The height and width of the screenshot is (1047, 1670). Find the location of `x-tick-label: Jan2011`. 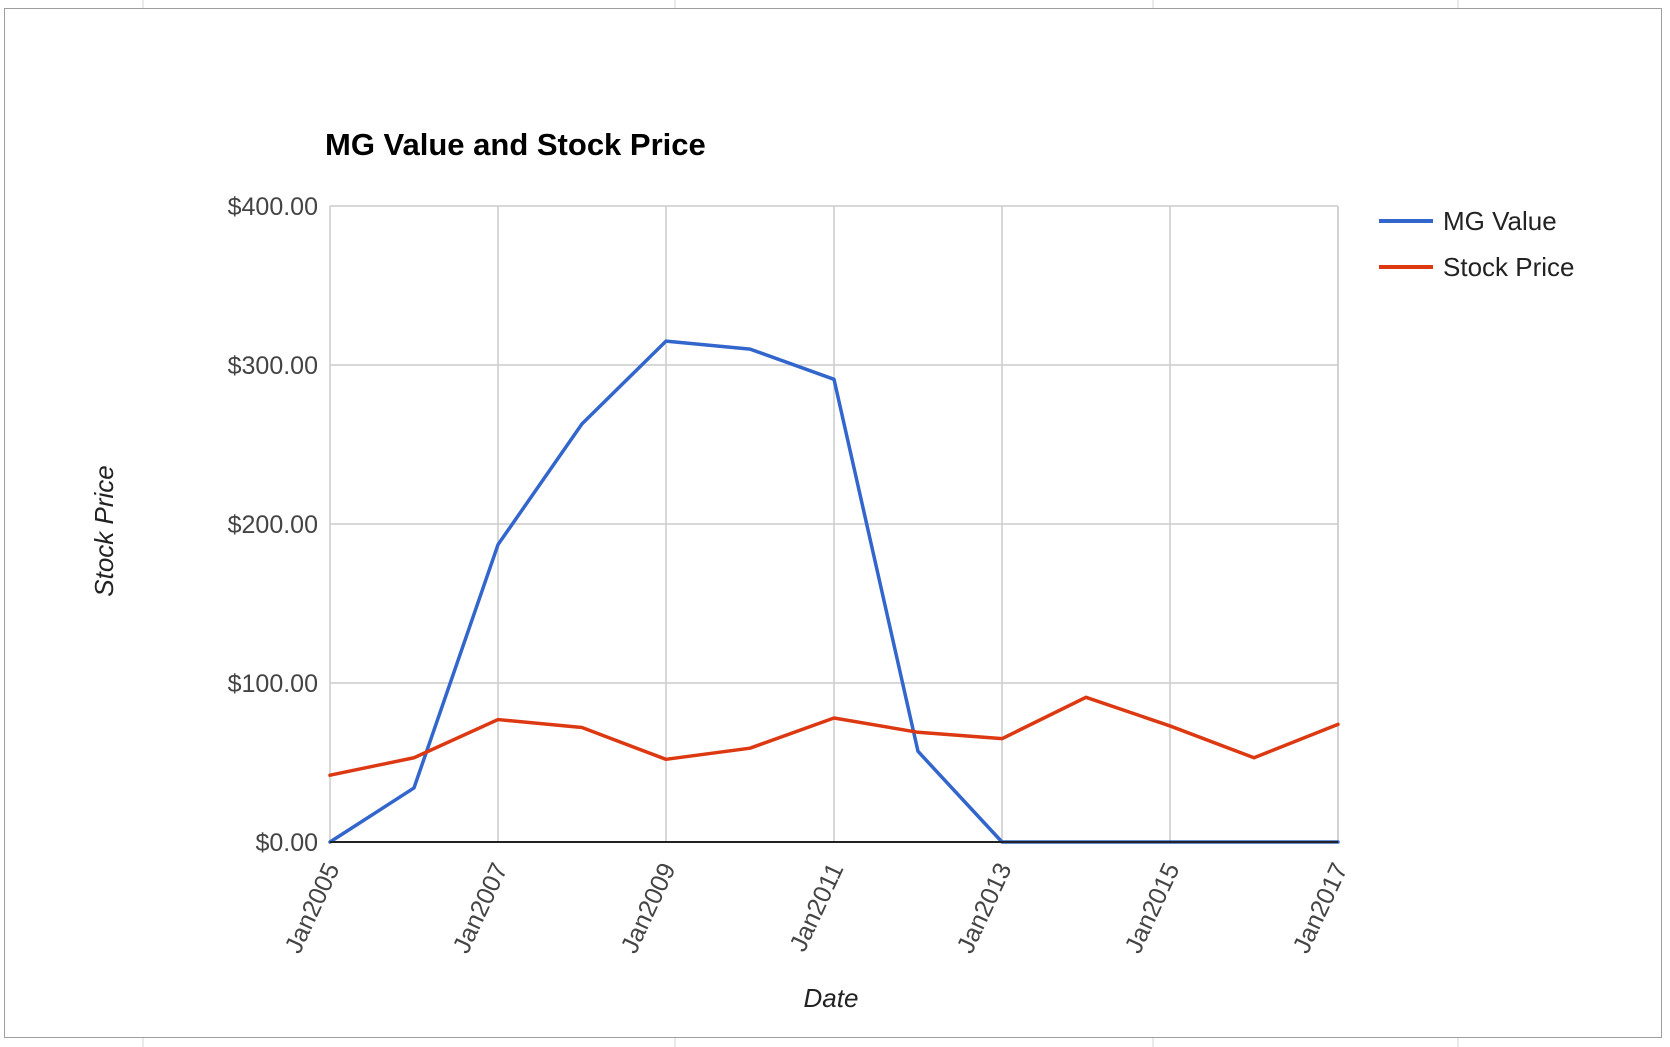

x-tick-label: Jan2011 is located at coordinates (816, 907).